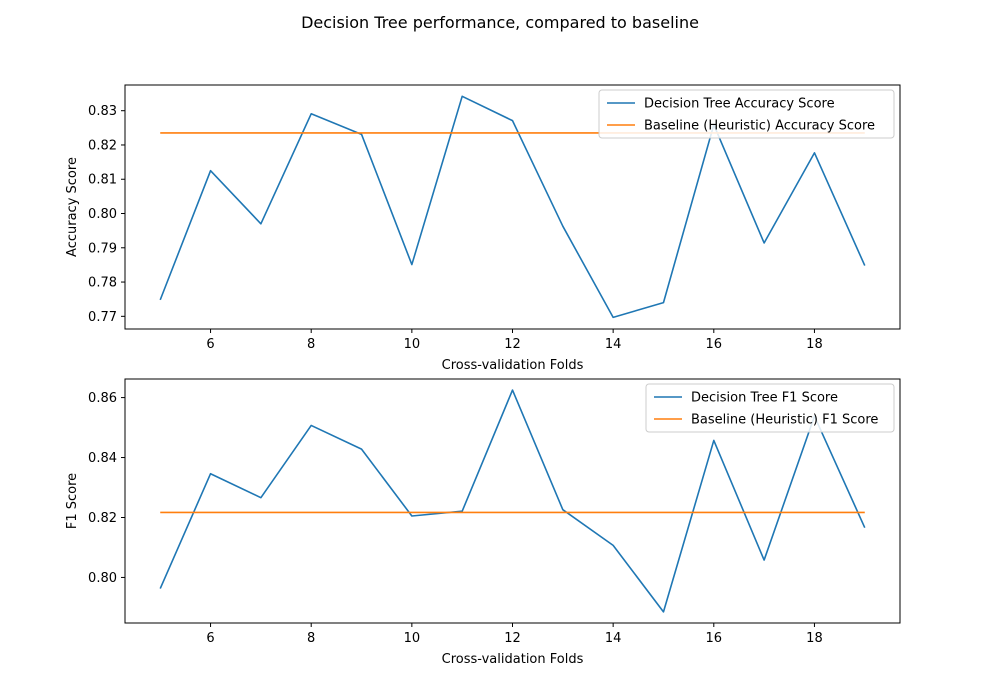  Describe the element at coordinates (764, 398) in the screenshot. I see `legend-label-0: Decision Tree F1 Score` at that location.